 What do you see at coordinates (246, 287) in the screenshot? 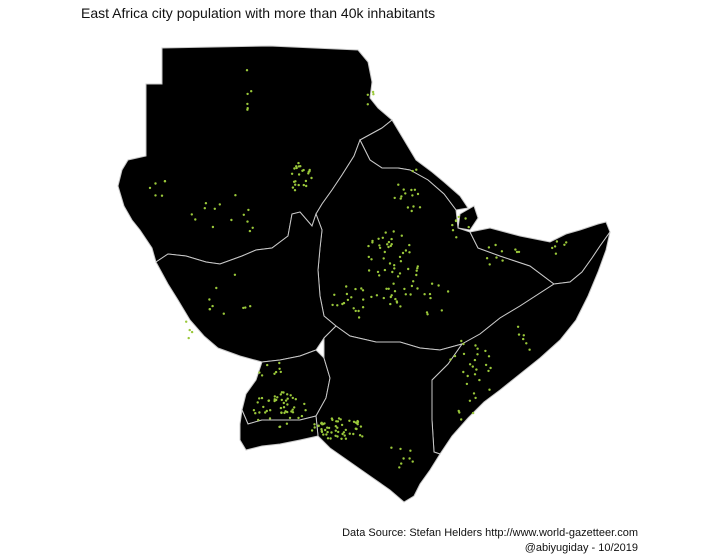
I see `region-south-sudan` at bounding box center [246, 287].